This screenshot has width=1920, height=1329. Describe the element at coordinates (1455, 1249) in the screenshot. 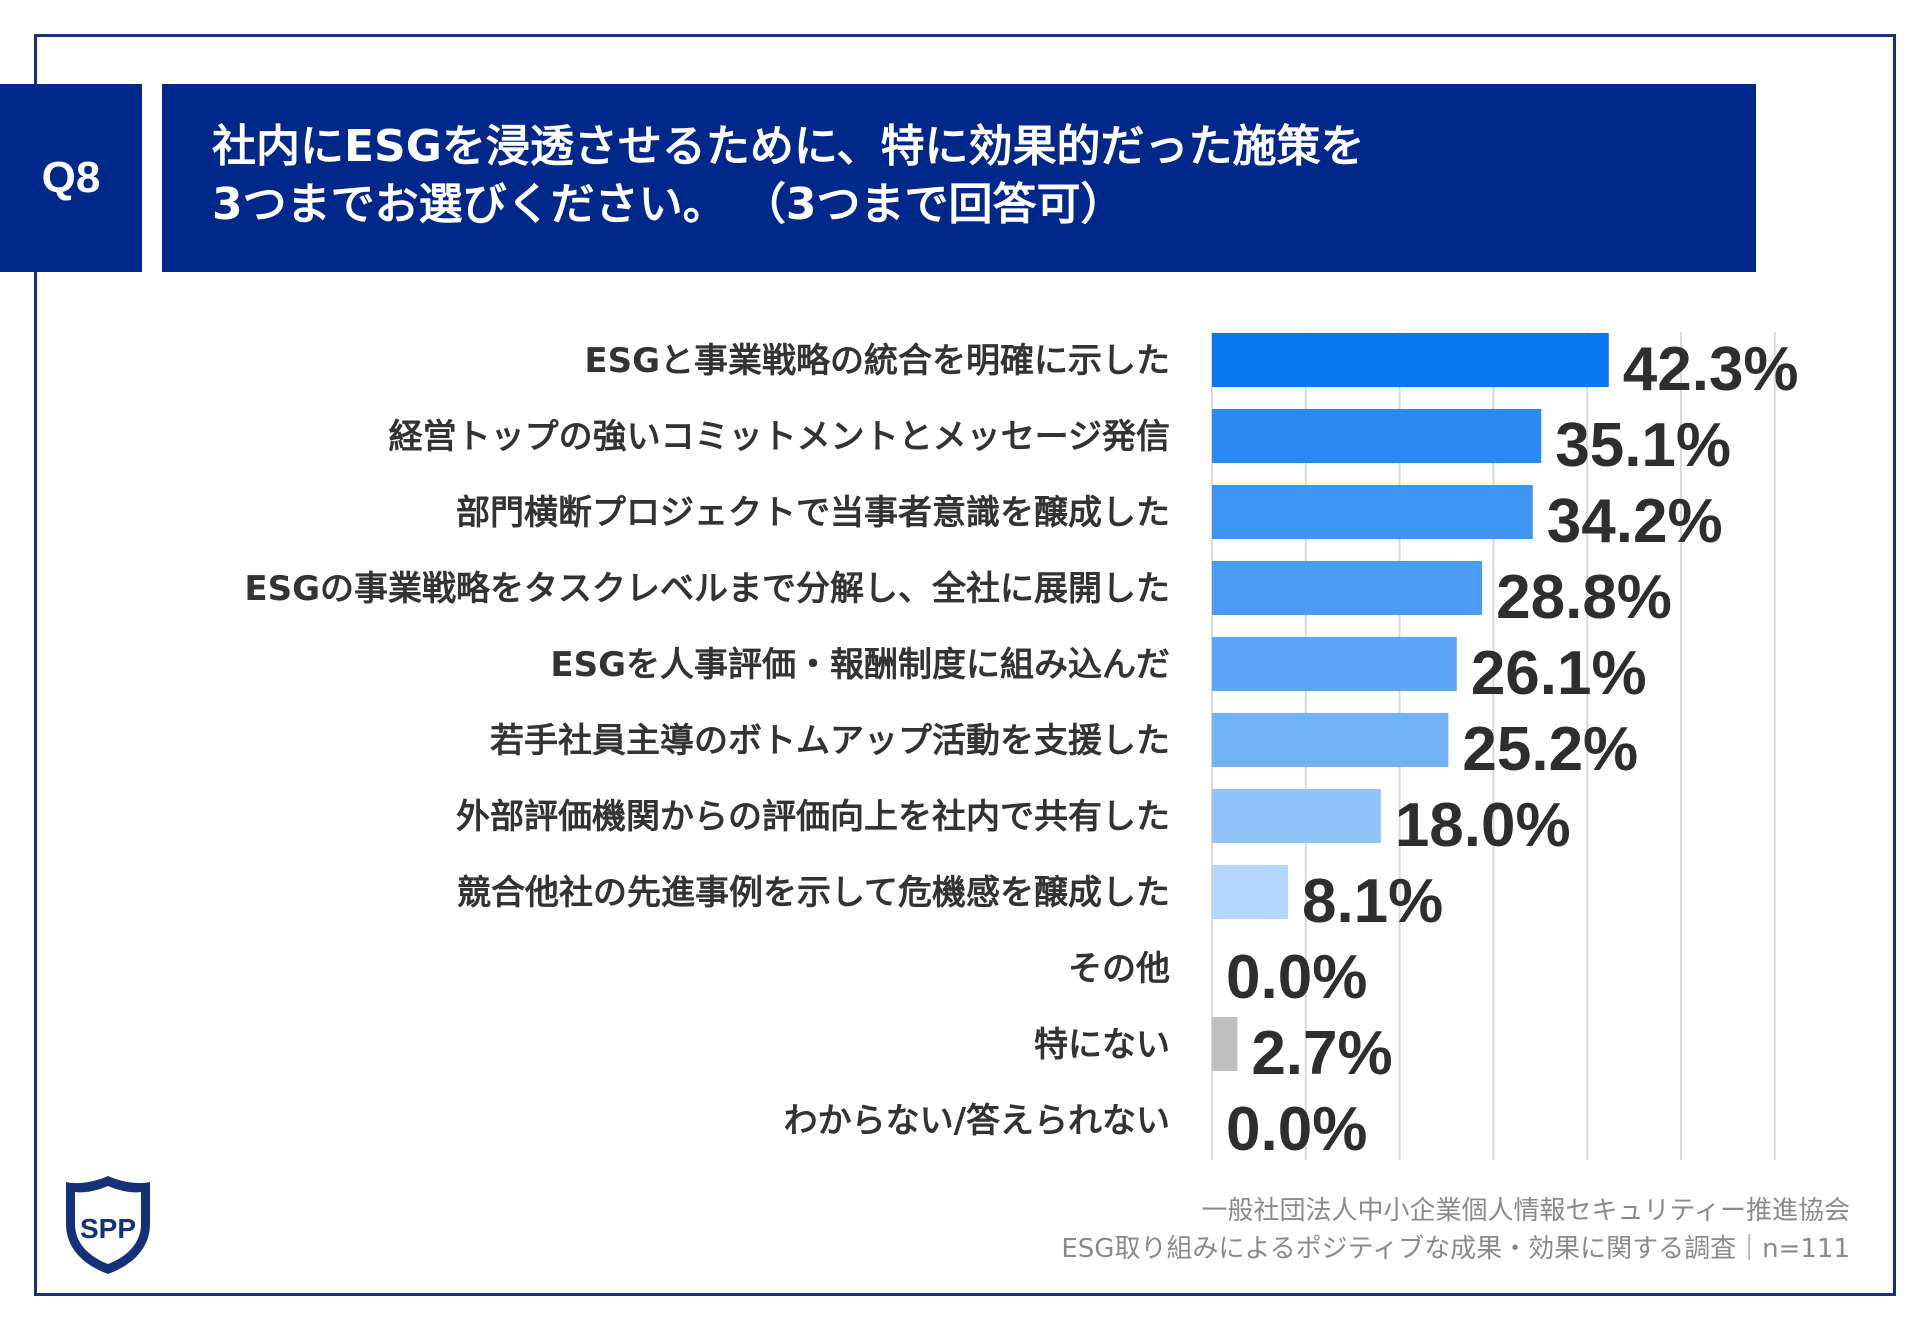

I see `source-survey-info: ESG取り組みによるポジティブな成果・効果に関する調査｜n=111` at that location.